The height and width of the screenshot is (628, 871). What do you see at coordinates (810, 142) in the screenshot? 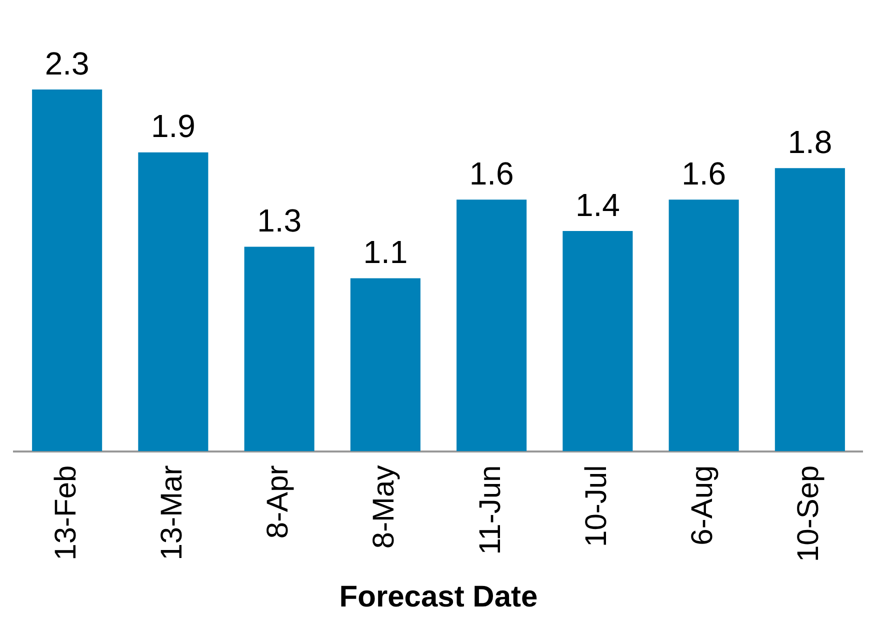
I see `data-label: 1.8` at bounding box center [810, 142].